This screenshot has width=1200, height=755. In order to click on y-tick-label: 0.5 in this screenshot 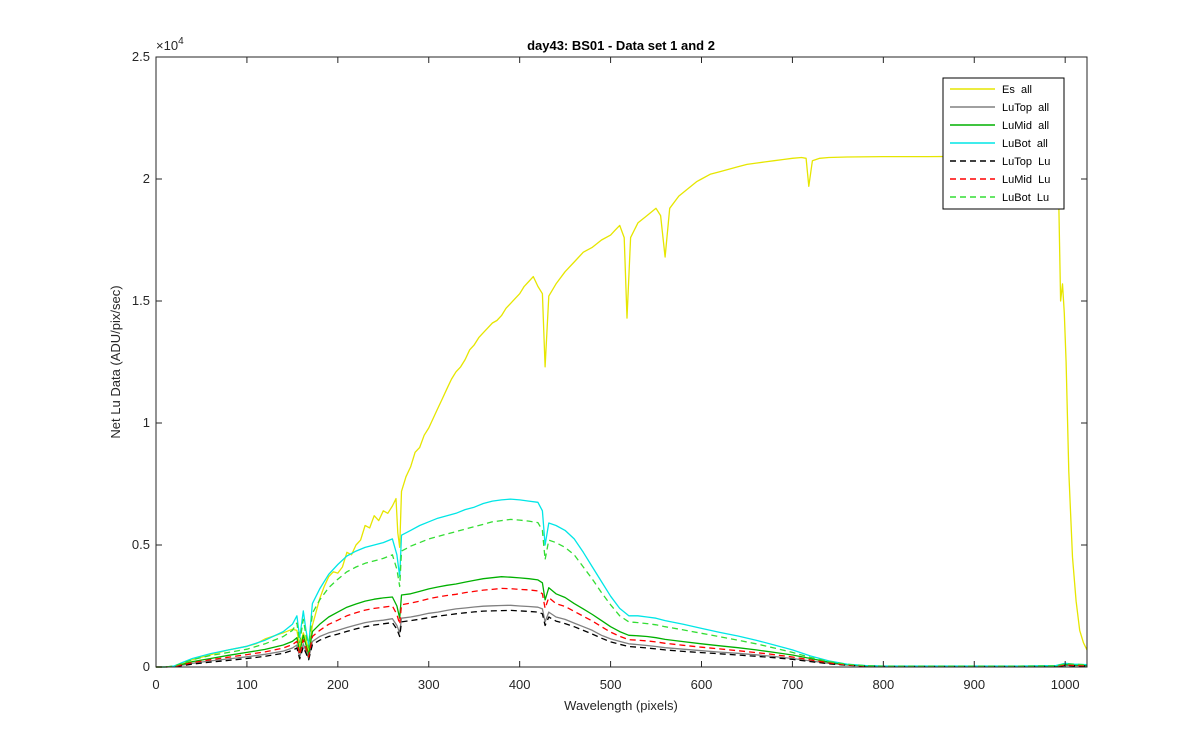, I will do `click(141, 544)`.